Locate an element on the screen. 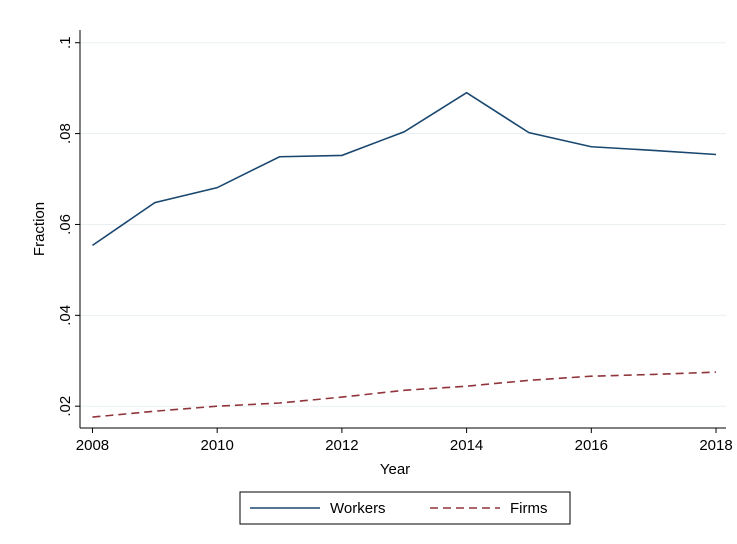 The image size is (737, 544). x-tick-label: 2016 is located at coordinates (591, 445).